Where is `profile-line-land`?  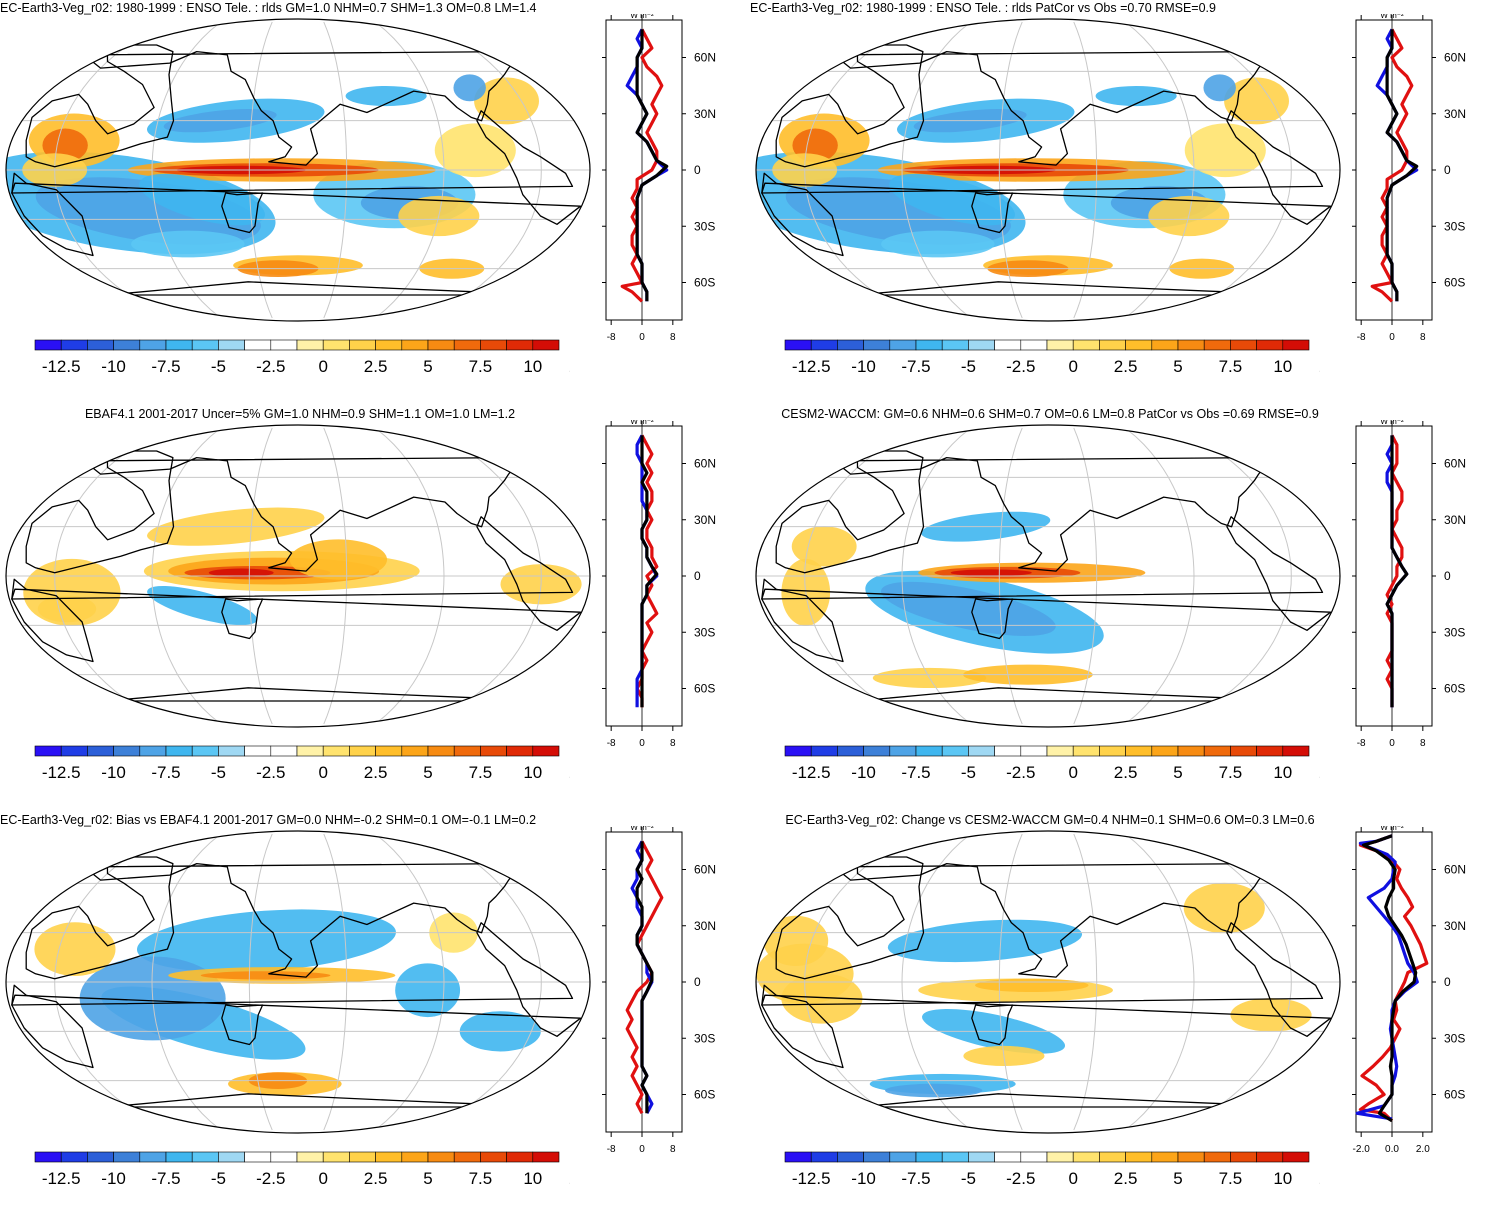
profile-line-land is located at coordinates (1394, 571).